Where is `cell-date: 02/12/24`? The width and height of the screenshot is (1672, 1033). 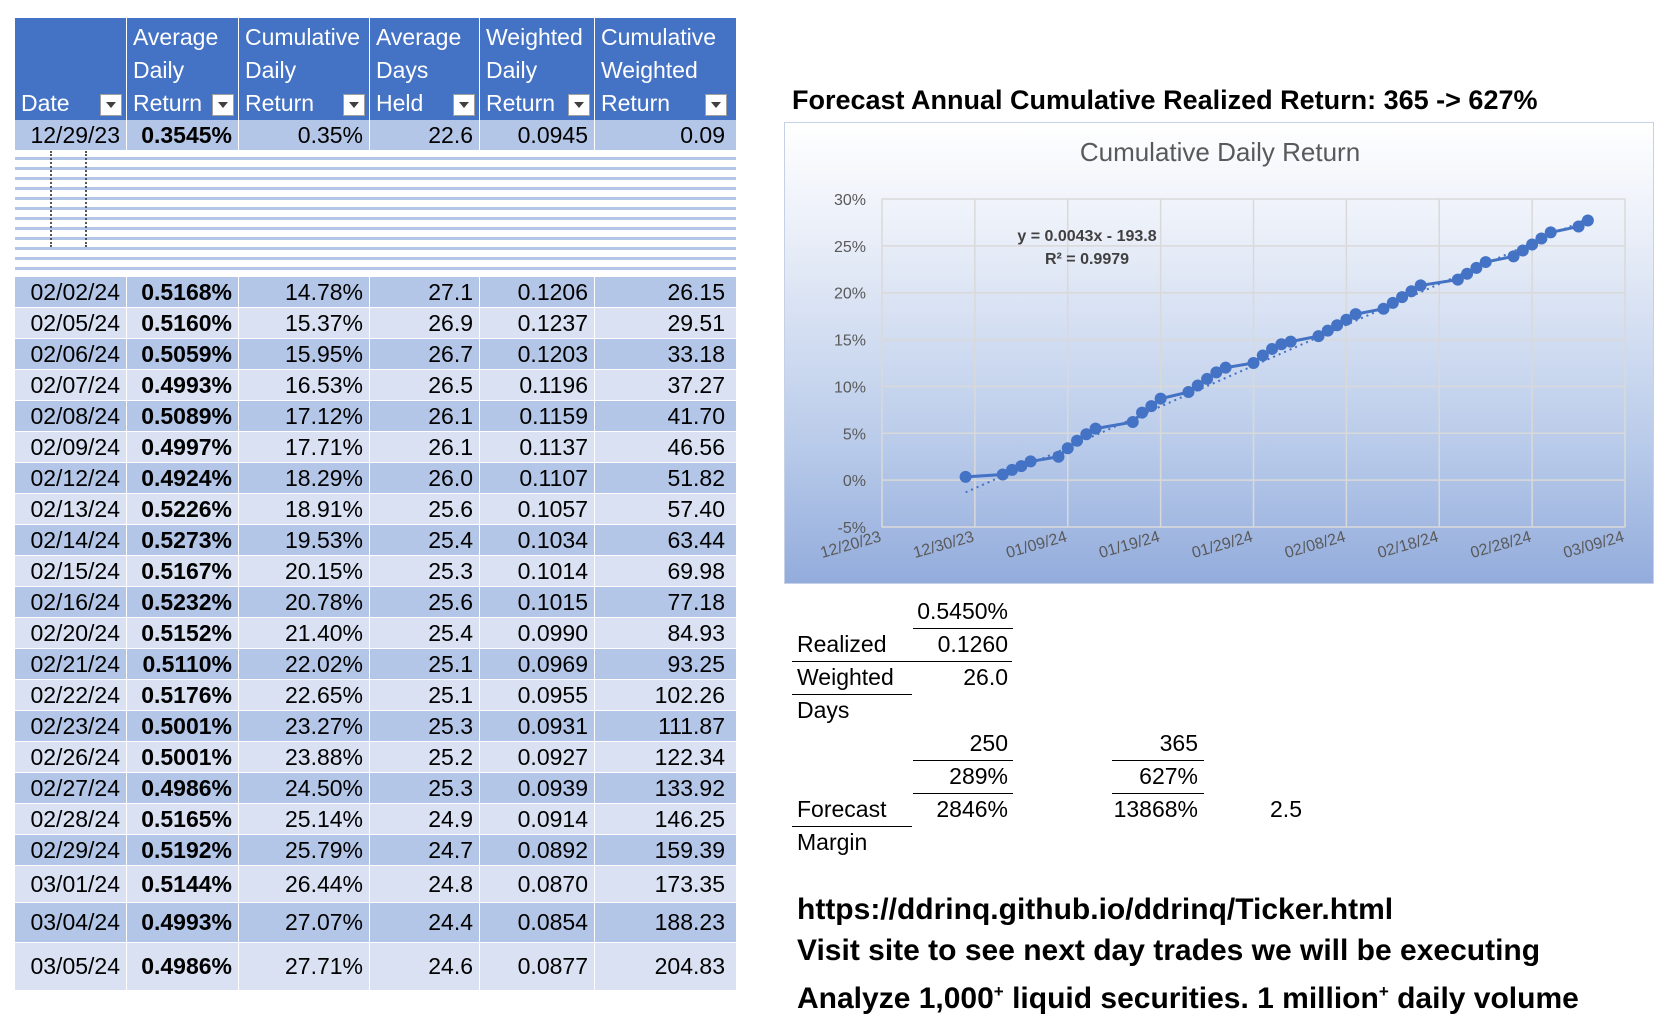 cell-date: 02/12/24 is located at coordinates (71, 478).